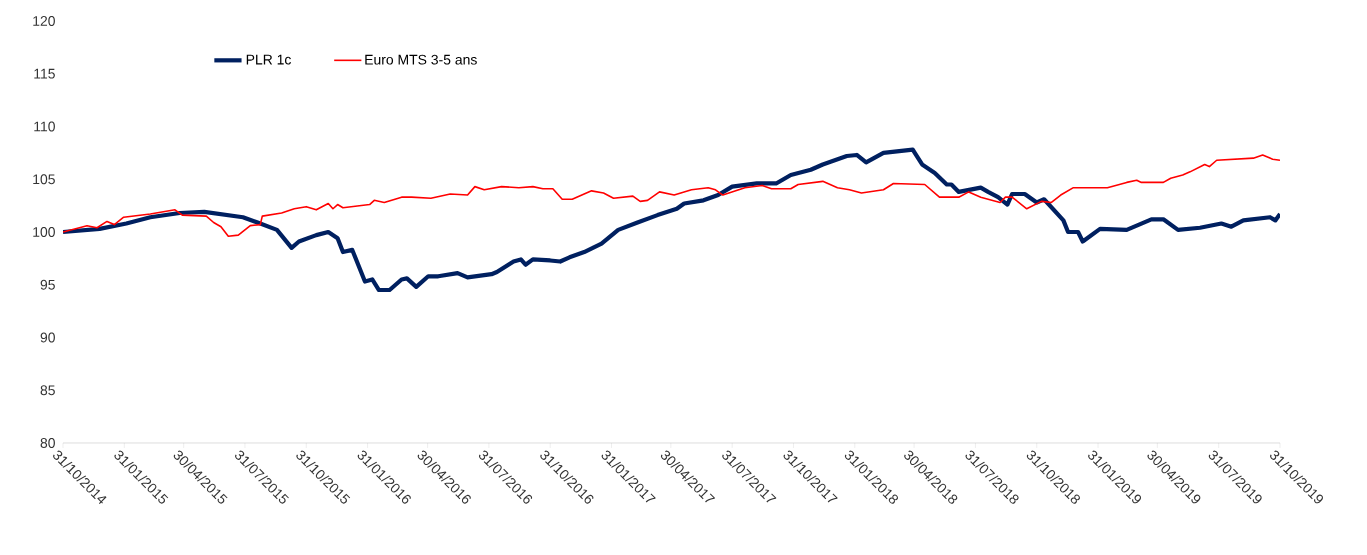 This screenshot has height=555, width=1367. Describe the element at coordinates (44, 126) in the screenshot. I see `y-tick-label: 110` at that location.